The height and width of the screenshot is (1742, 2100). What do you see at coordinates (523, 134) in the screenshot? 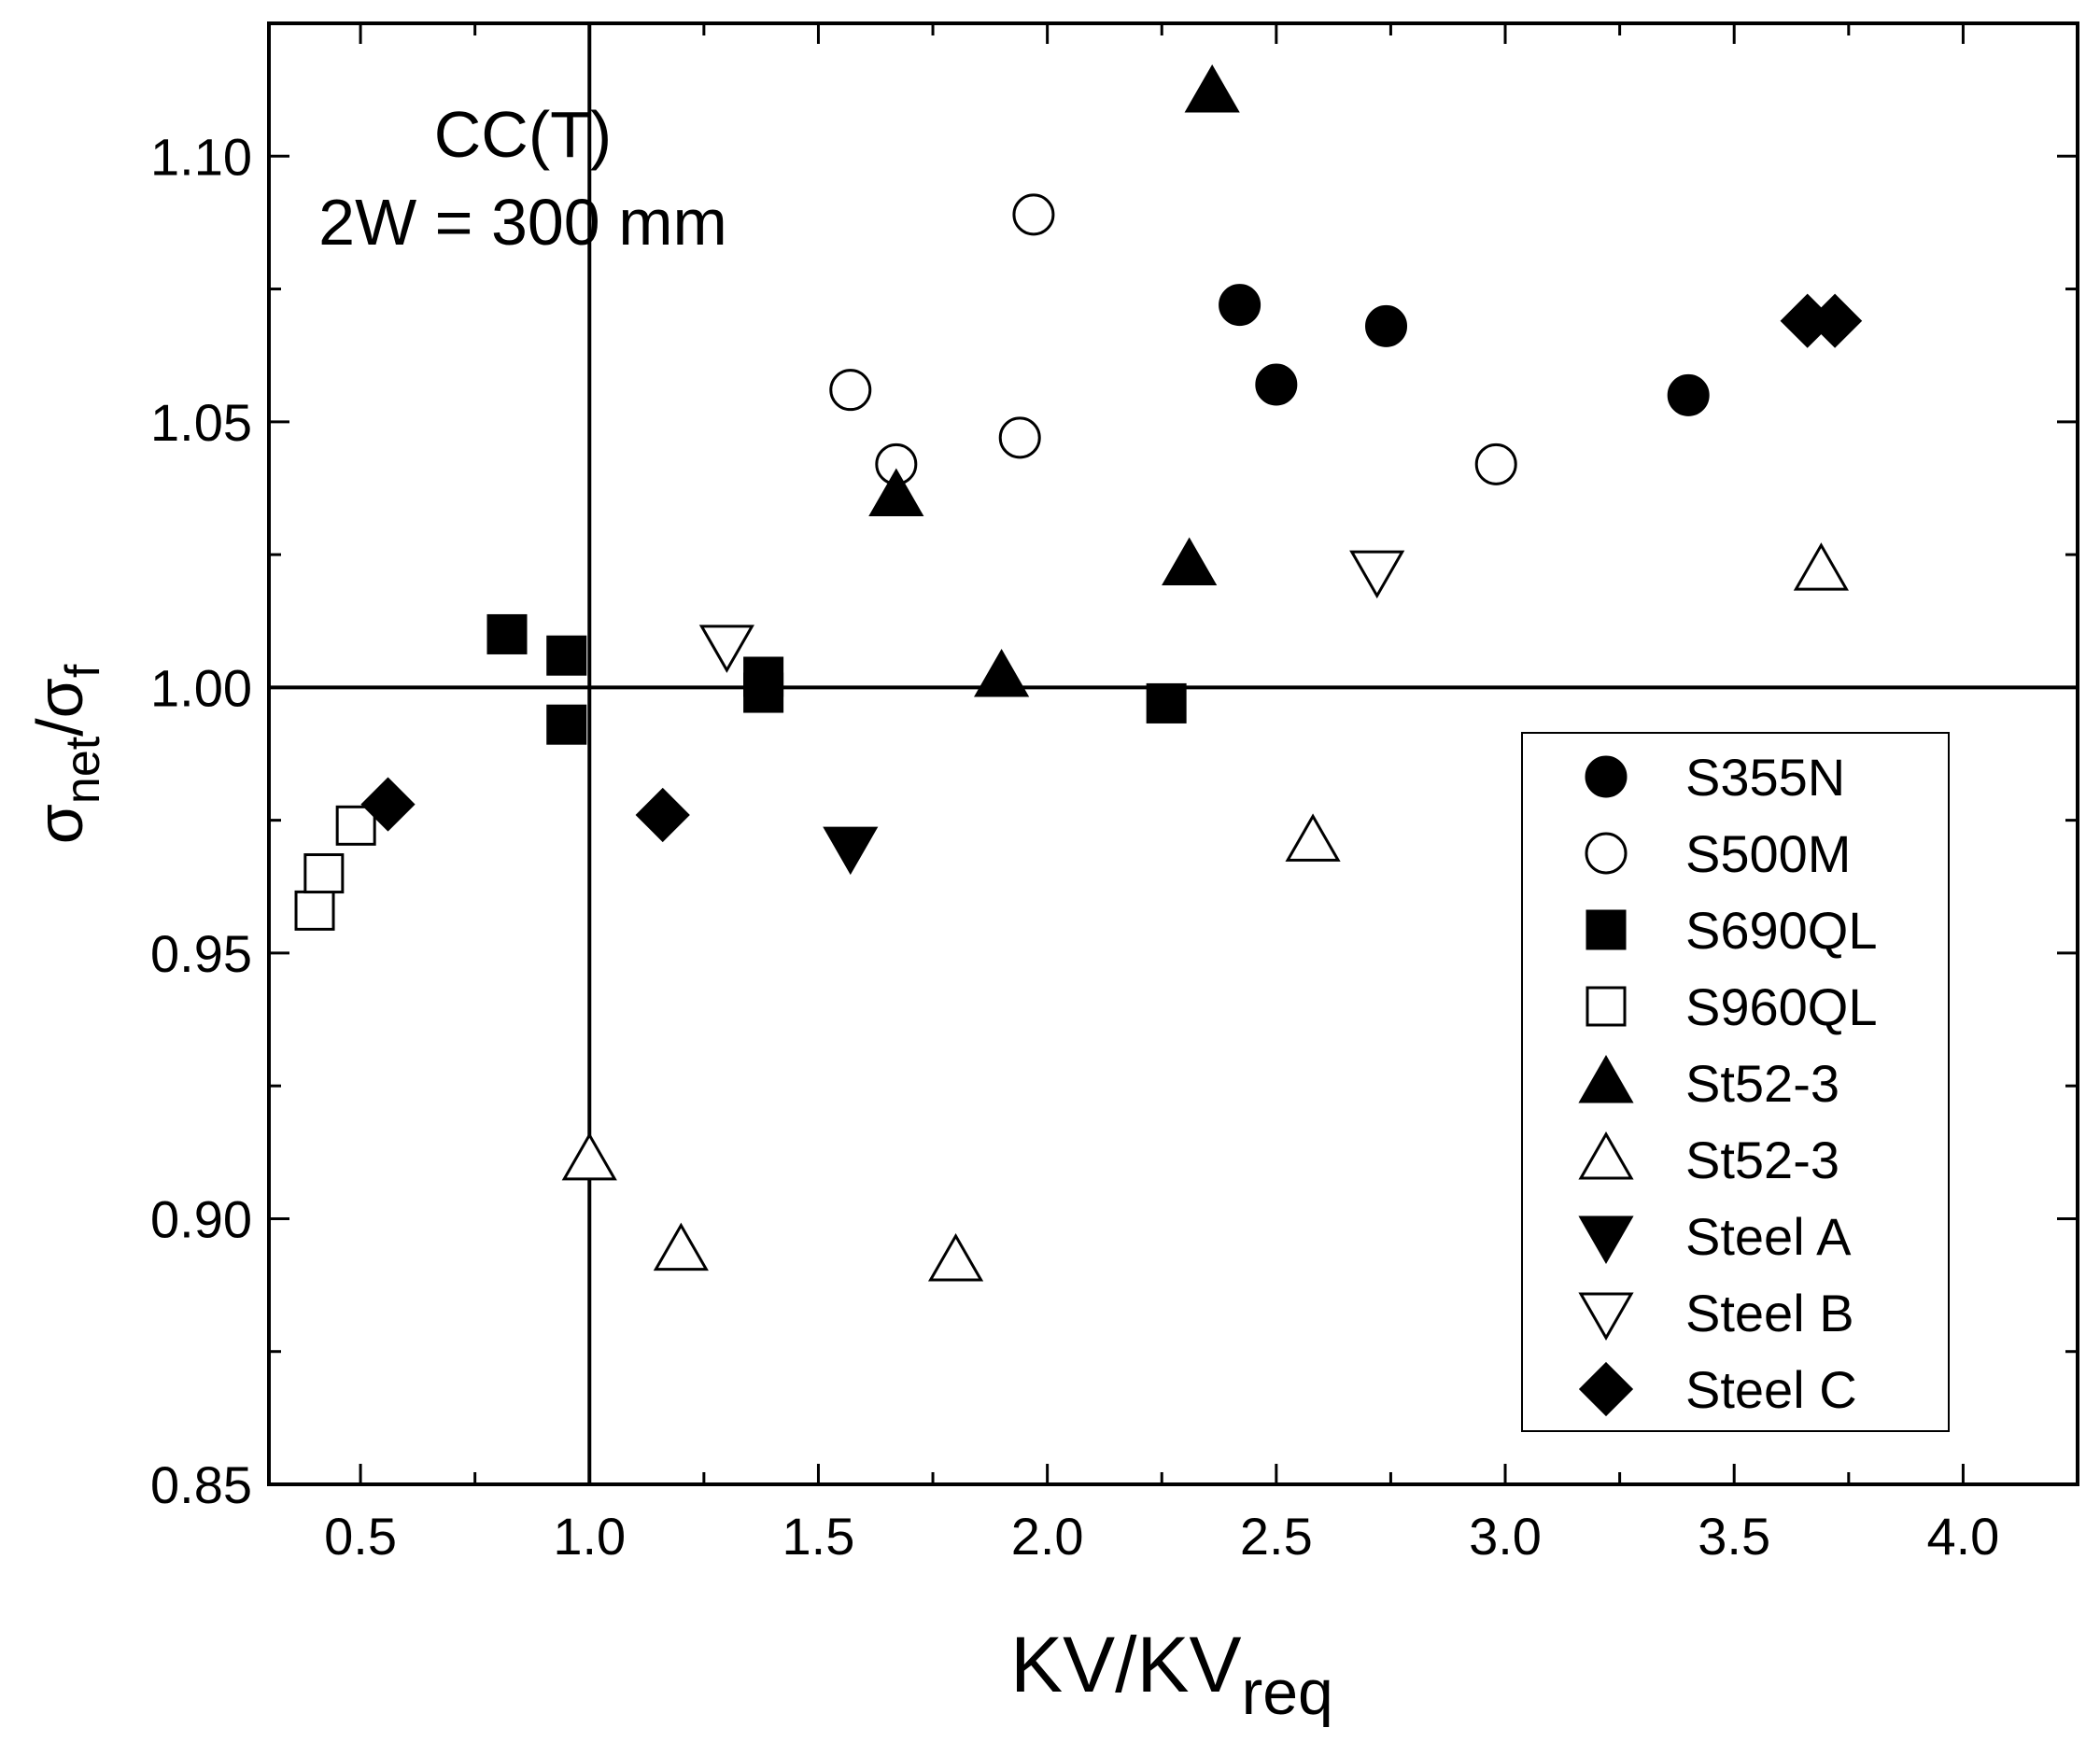
I see `annotation-line-1: CC(T)` at bounding box center [523, 134].